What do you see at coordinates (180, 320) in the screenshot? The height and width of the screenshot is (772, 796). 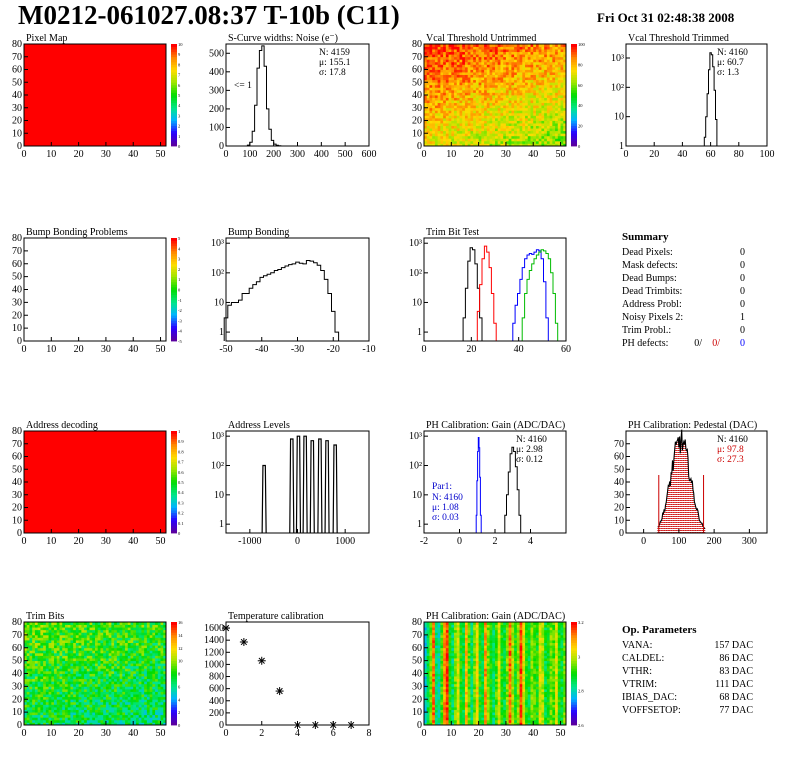 I see `palette-label: -3` at bounding box center [180, 320].